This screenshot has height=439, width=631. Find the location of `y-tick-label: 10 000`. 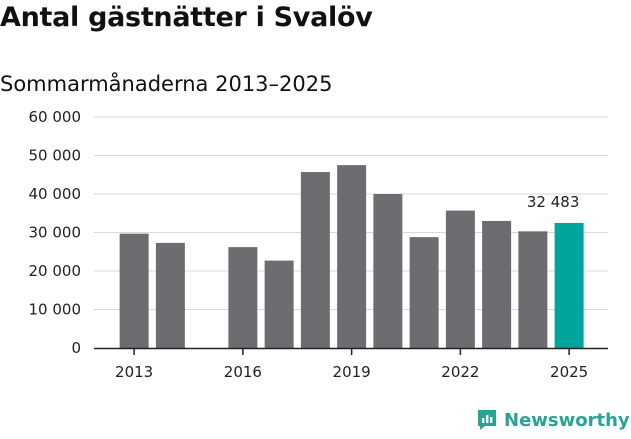

y-tick-label: 10 000 is located at coordinates (55, 310).